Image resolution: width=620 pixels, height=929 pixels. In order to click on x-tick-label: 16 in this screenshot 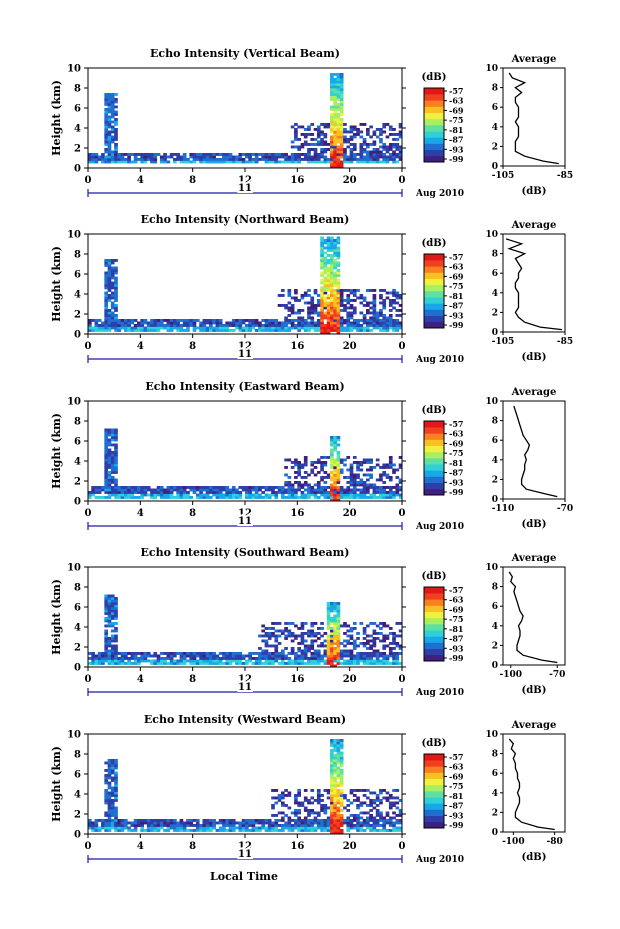, I will do `click(297, 846)`.